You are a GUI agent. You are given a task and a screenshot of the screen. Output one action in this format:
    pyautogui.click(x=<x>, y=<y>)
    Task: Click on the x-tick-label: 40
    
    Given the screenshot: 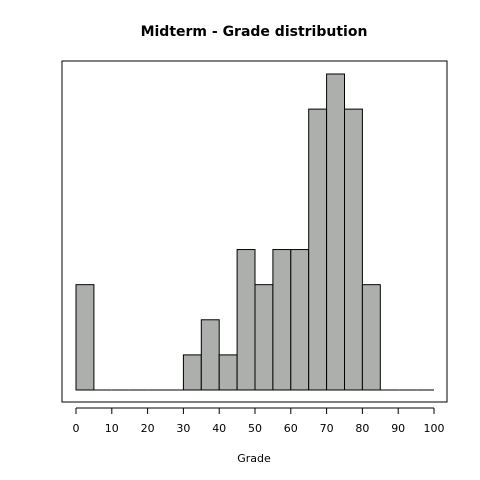 What is the action you would take?
    pyautogui.click(x=219, y=428)
    